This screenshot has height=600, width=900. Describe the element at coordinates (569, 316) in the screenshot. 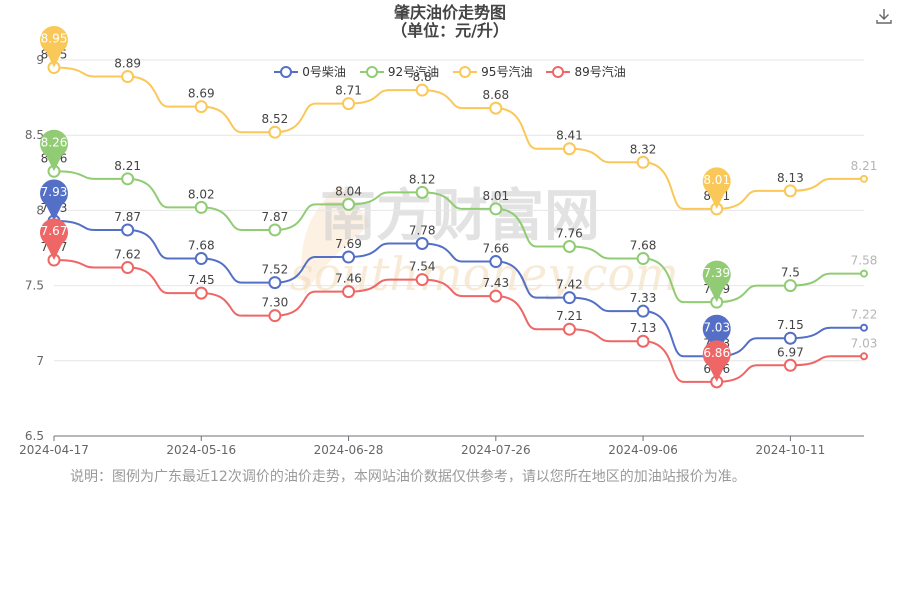

I see `data-label: 7.21` at that location.